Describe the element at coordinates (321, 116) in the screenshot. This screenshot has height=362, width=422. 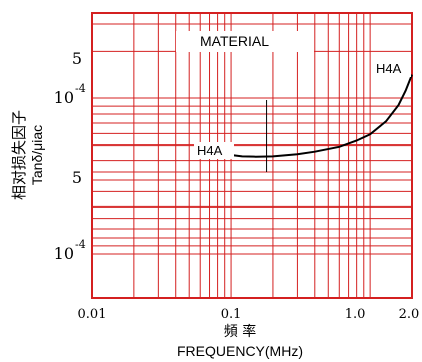
I see `series-line-h4a` at that location.